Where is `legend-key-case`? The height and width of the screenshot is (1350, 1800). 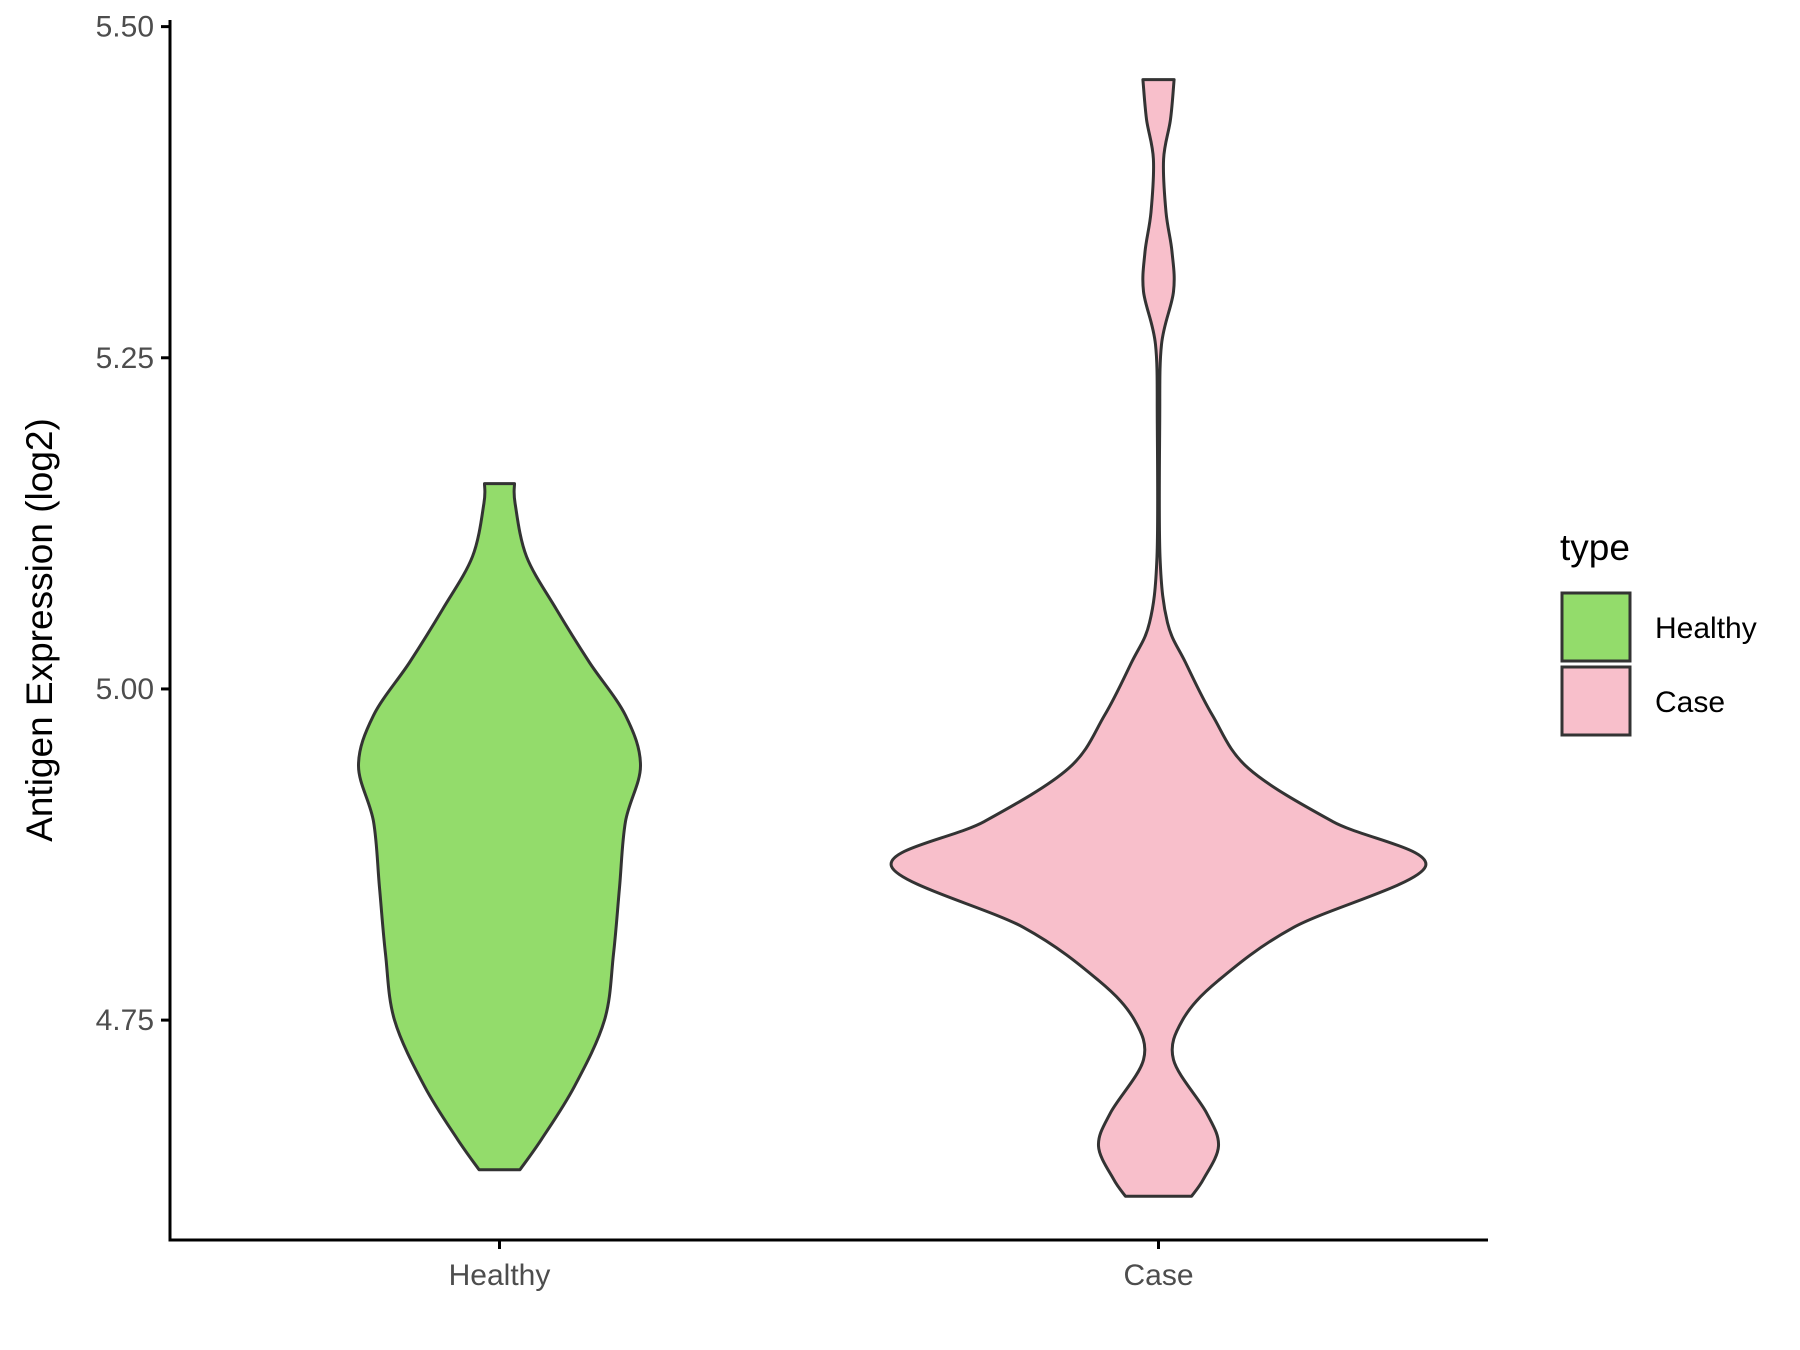 legend-key-case is located at coordinates (1596, 701).